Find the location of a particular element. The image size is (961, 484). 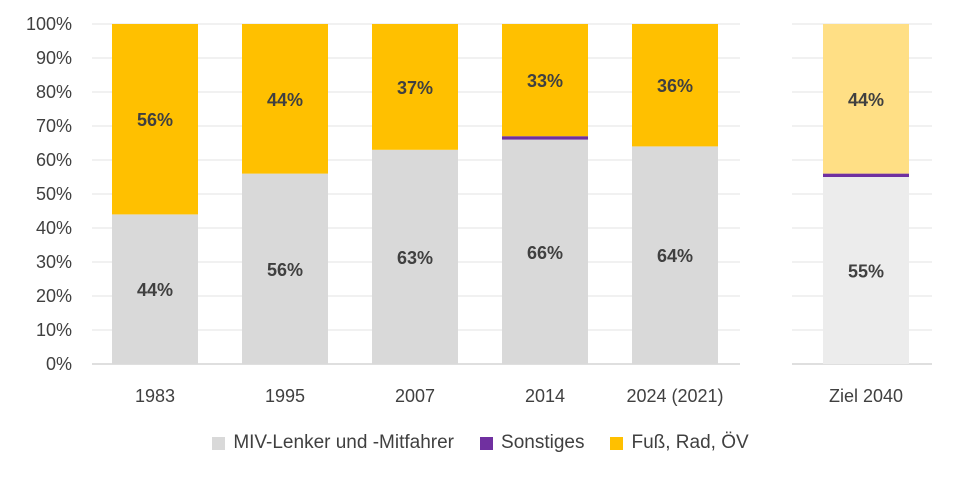

legend-label-miv: MIV-Lenker und -Mitfahrer is located at coordinates (344, 442).